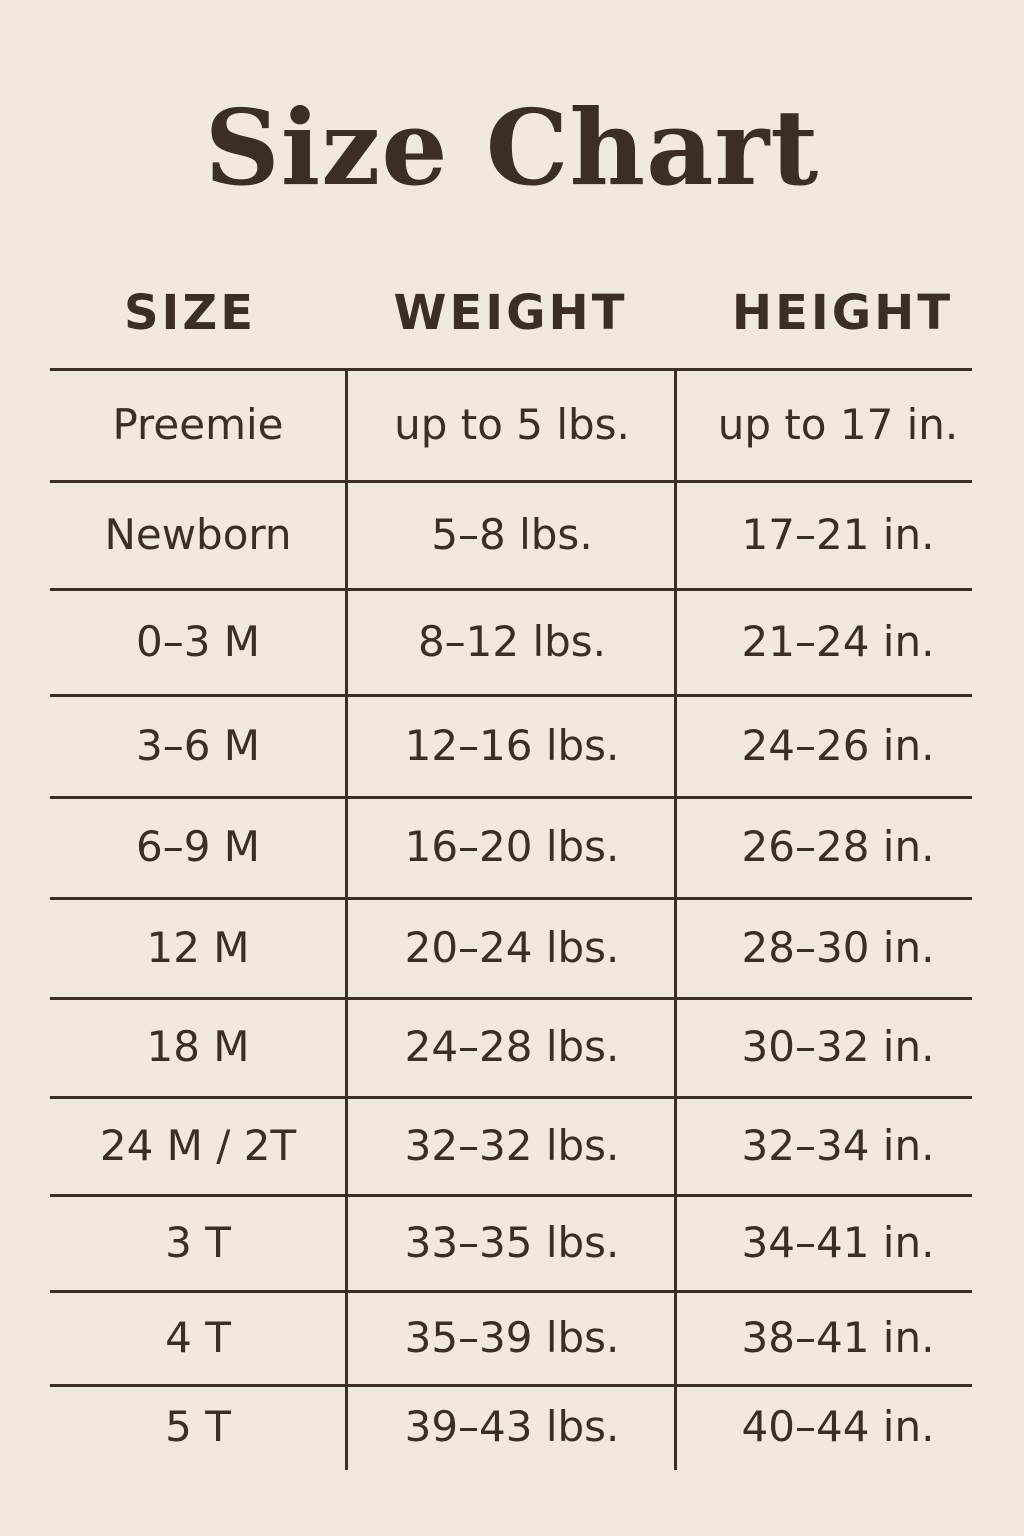 This screenshot has height=1536, width=1024. What do you see at coordinates (512, 534) in the screenshot?
I see `weight-cell: 5–8 lbs.` at bounding box center [512, 534].